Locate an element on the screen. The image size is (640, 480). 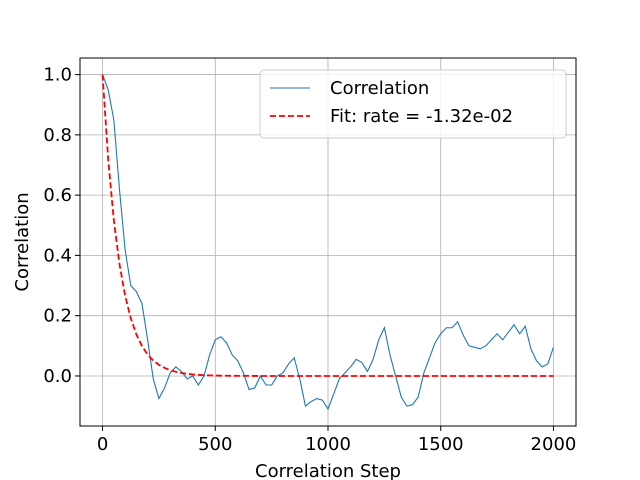
x-tick-label: 500 is located at coordinates (215, 444).